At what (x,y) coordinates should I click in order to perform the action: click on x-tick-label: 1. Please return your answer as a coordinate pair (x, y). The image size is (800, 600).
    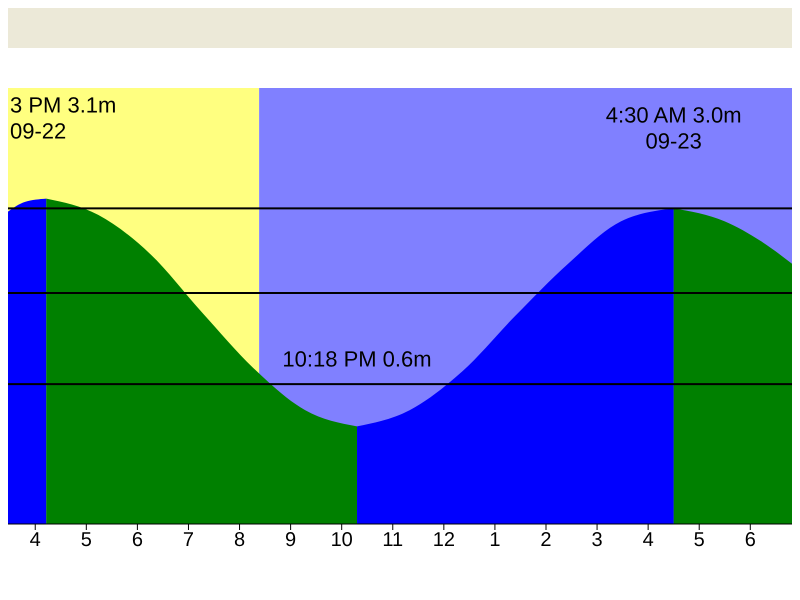
    Looking at the image, I should click on (494, 540).